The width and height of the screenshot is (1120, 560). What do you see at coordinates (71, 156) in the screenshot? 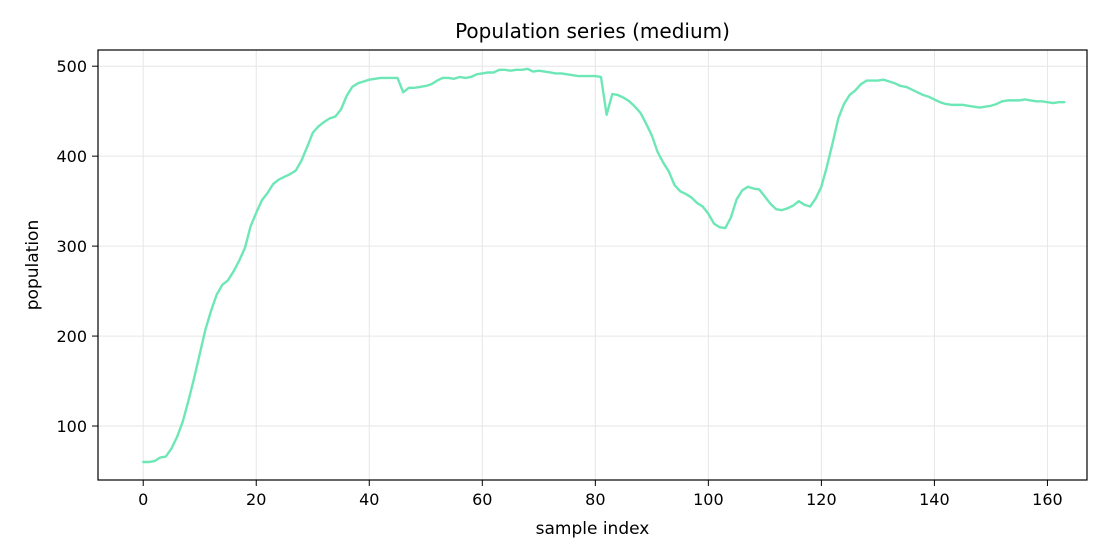
I see `y-tick-label: 400` at bounding box center [71, 156].